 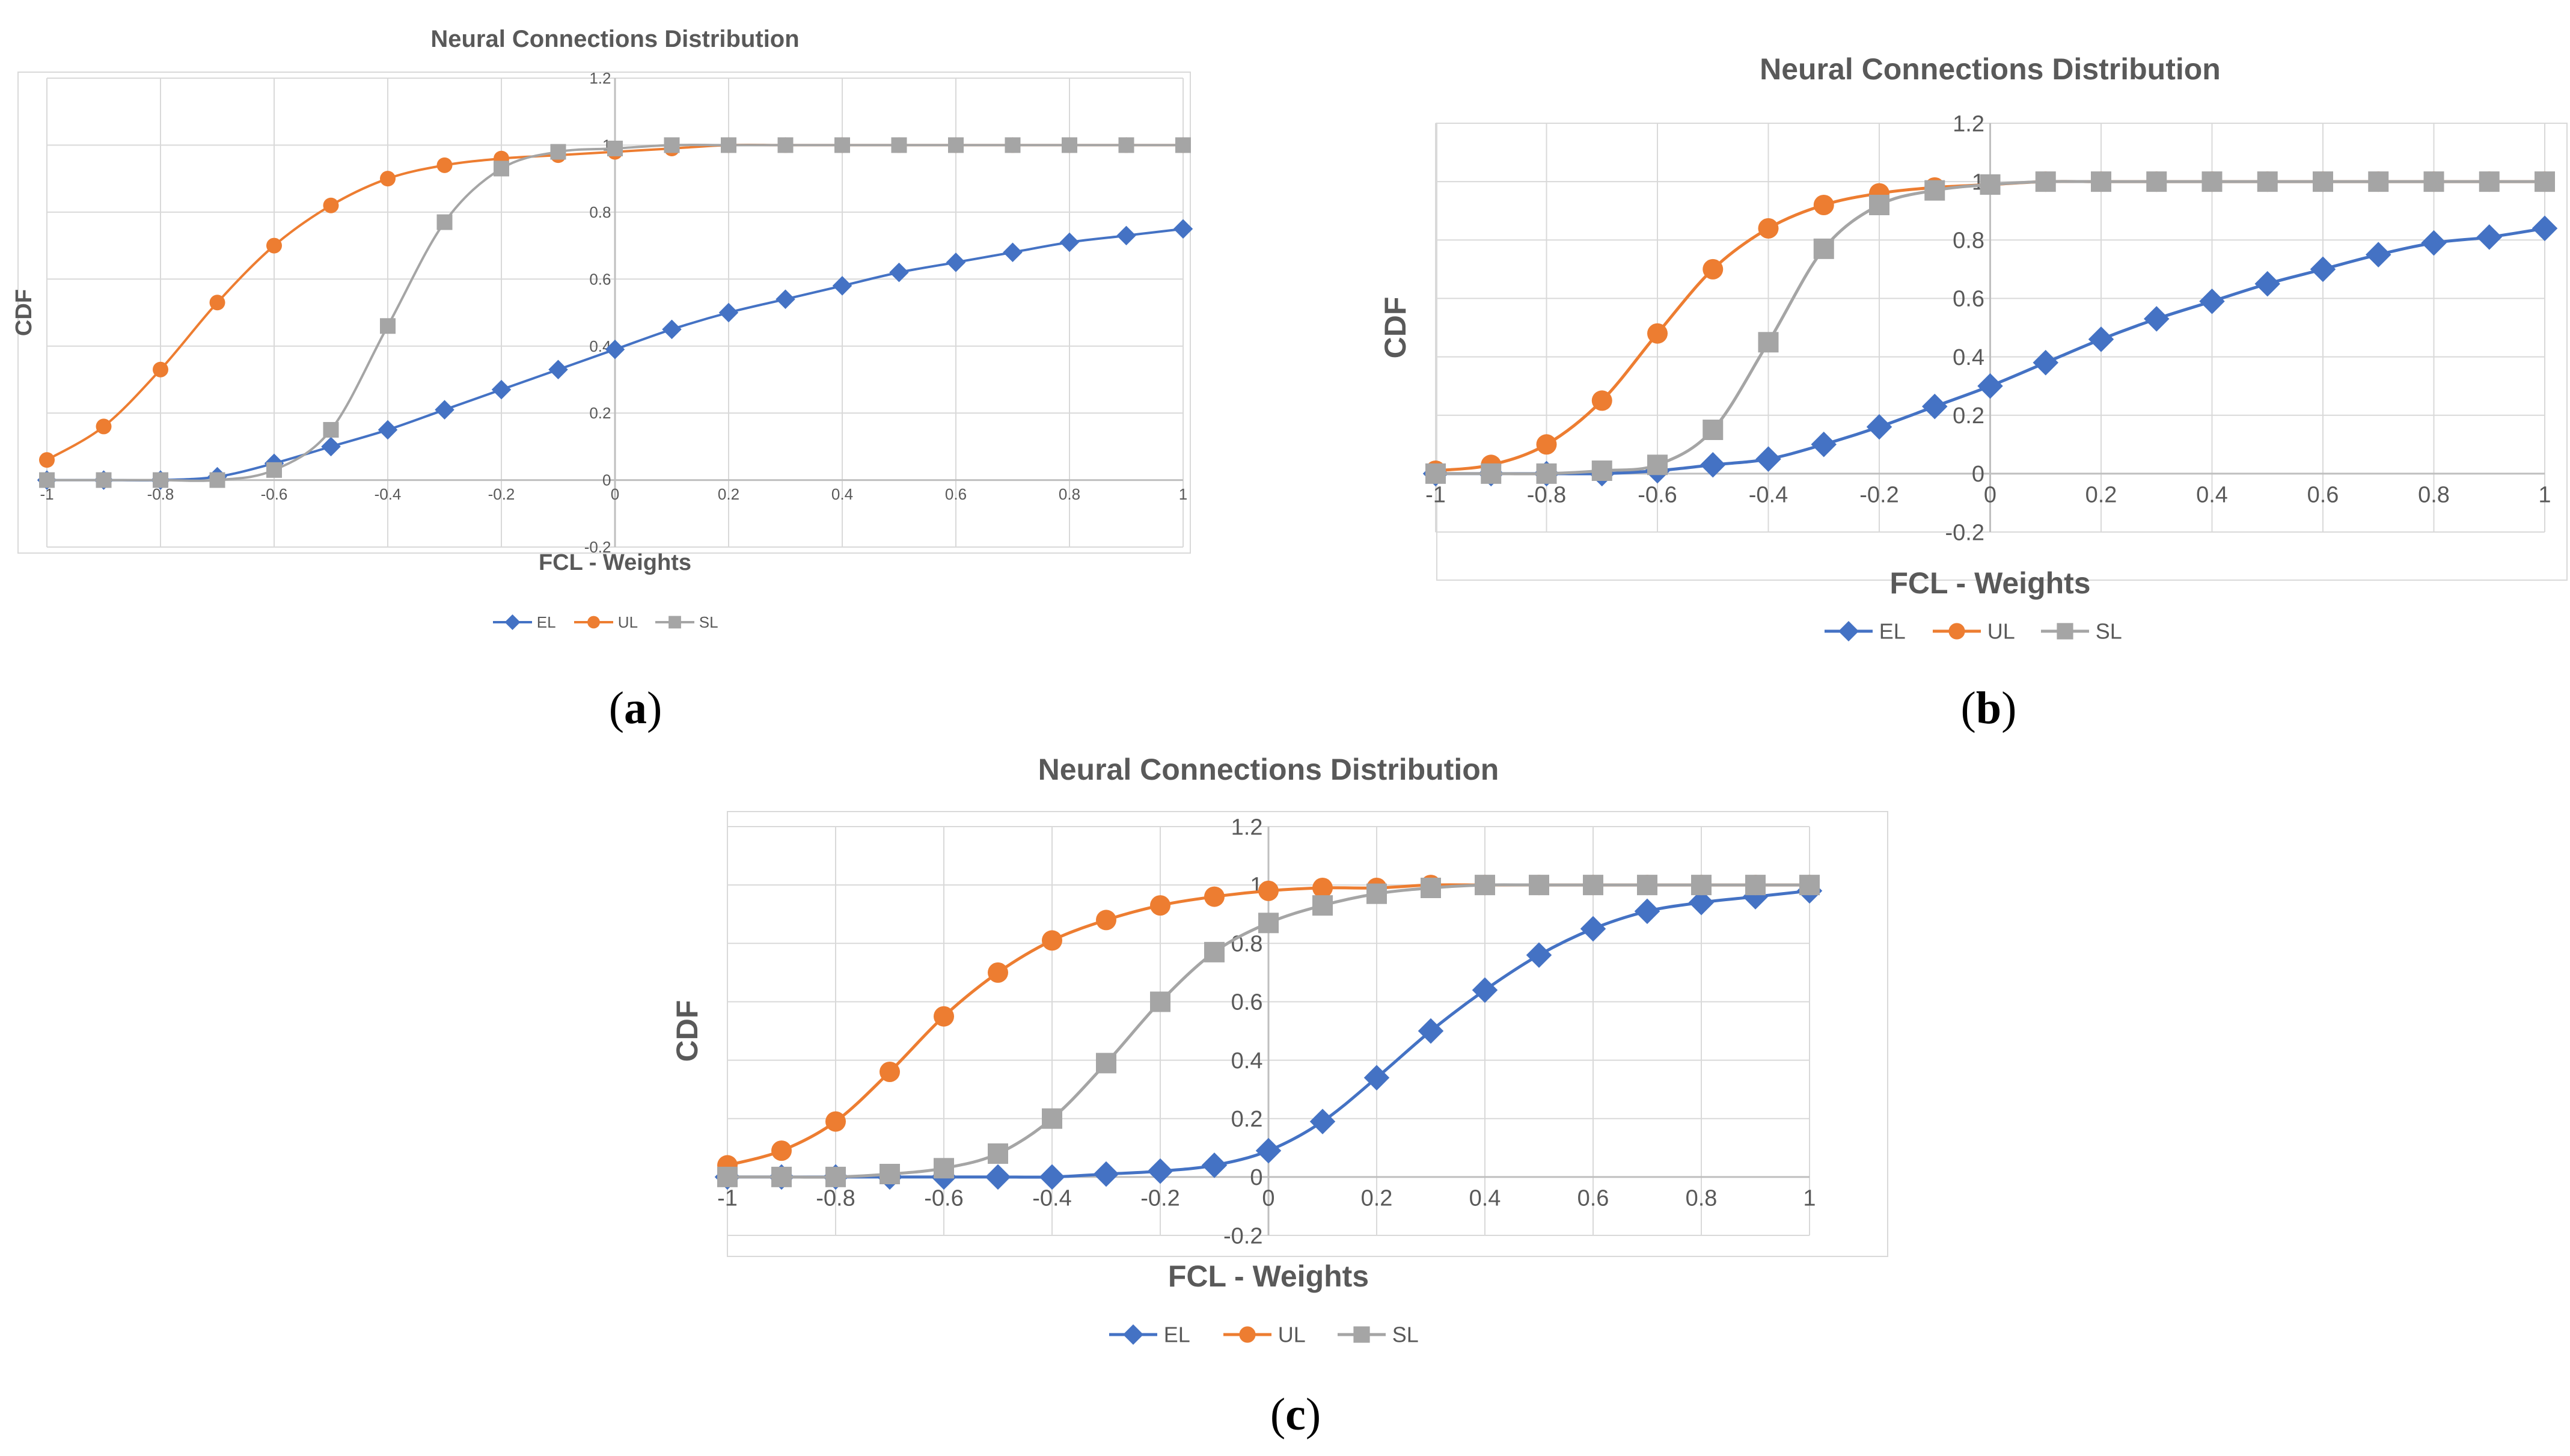 I want to click on x-tick-label-a: -1, so click(x=47, y=494).